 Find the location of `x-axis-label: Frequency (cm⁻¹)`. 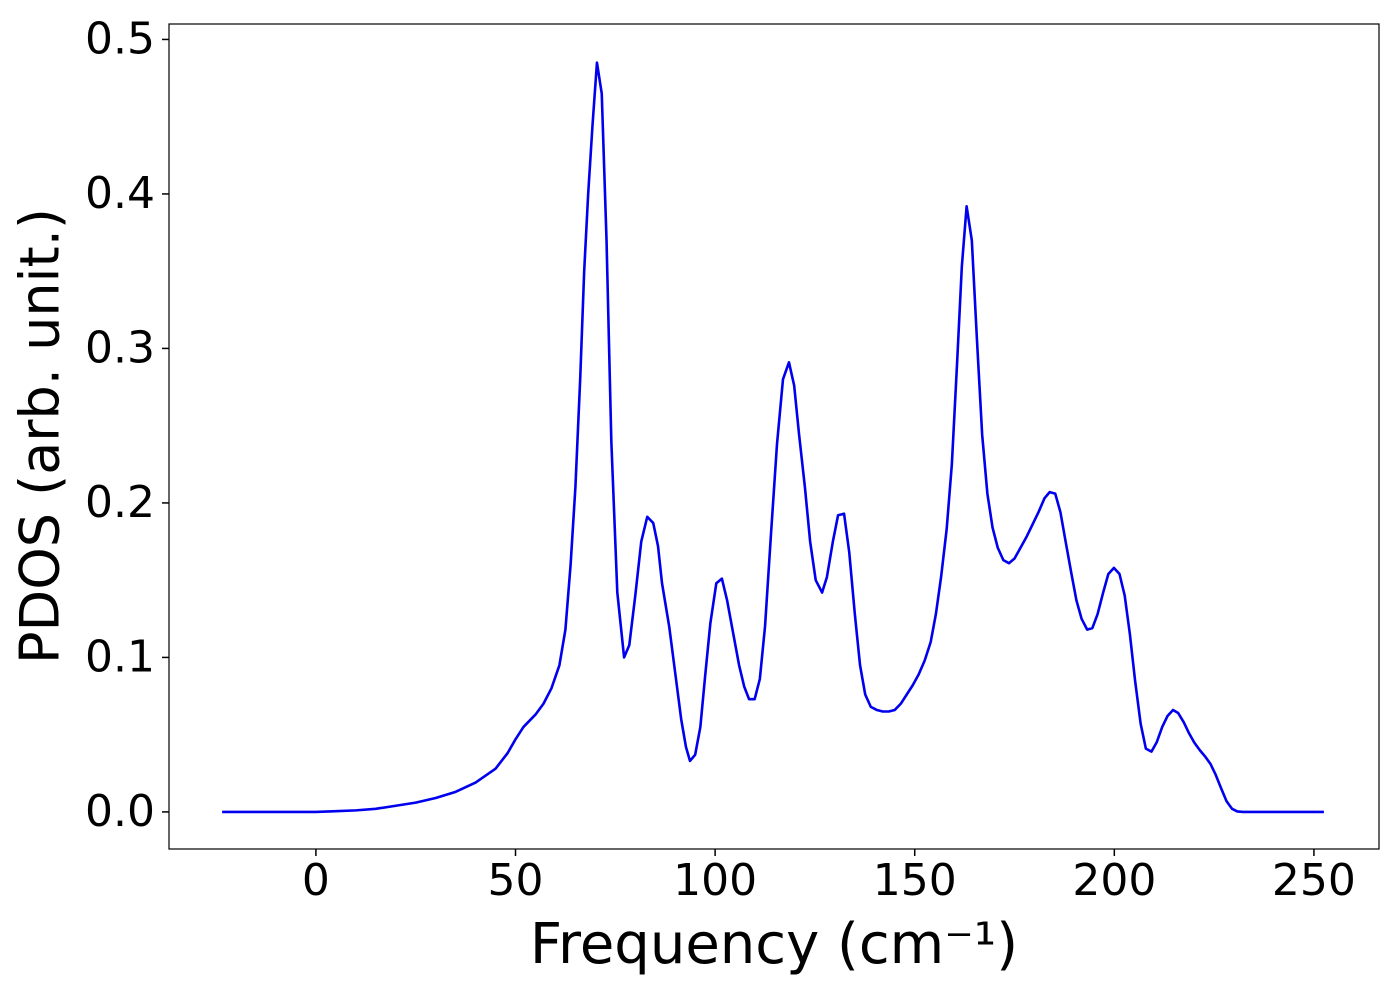

x-axis-label: Frequency (cm⁻¹) is located at coordinates (774, 944).